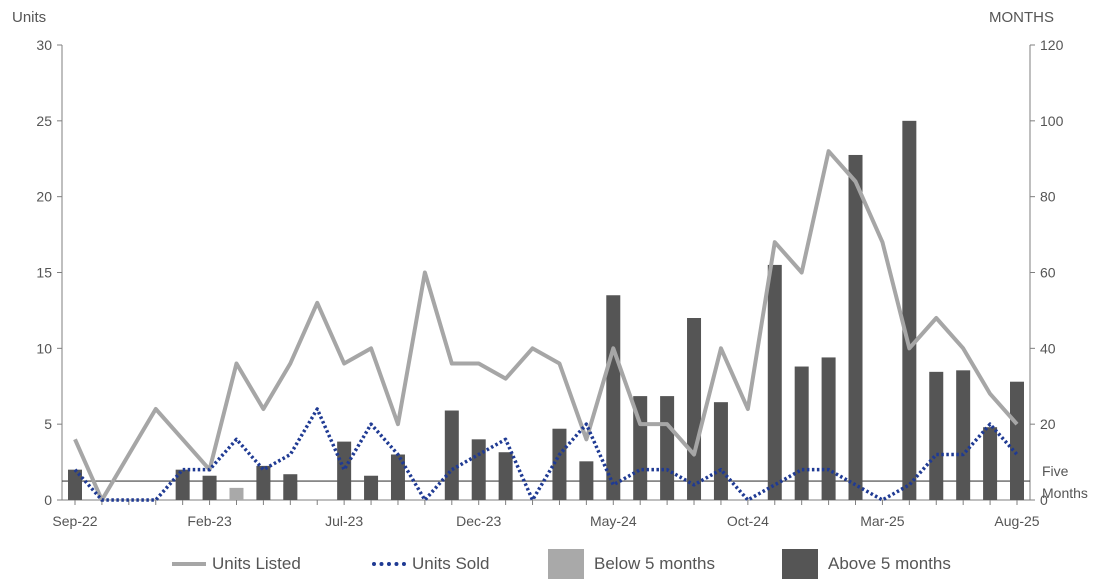 The height and width of the screenshot is (584, 1108). I want to click on bar-below-5-months, so click(236, 493).